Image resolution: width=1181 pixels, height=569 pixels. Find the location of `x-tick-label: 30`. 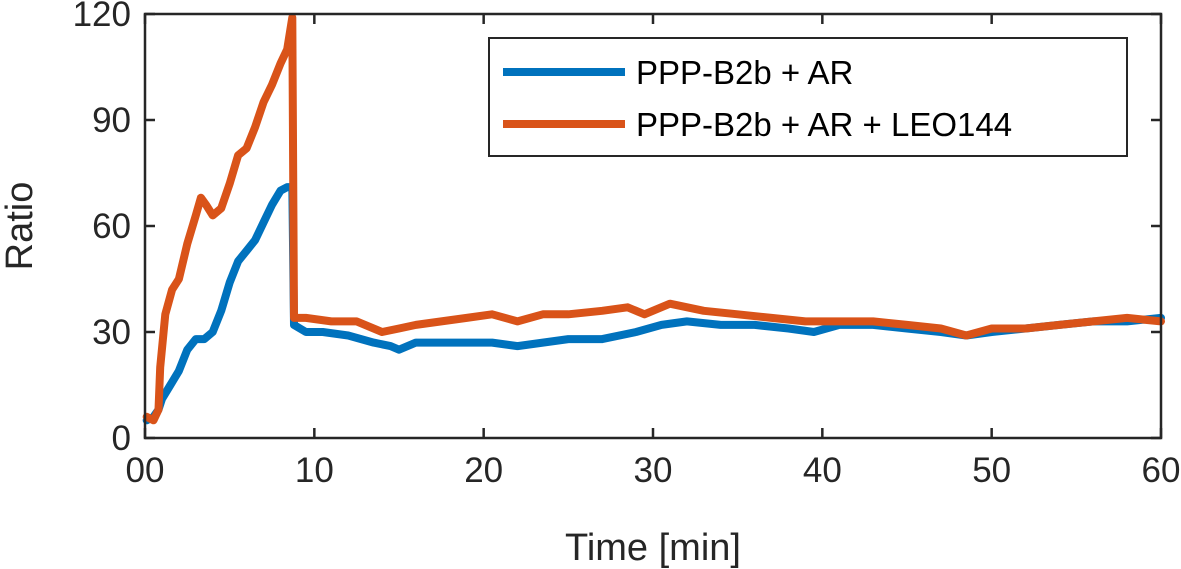

x-tick-label: 30 is located at coordinates (653, 470).